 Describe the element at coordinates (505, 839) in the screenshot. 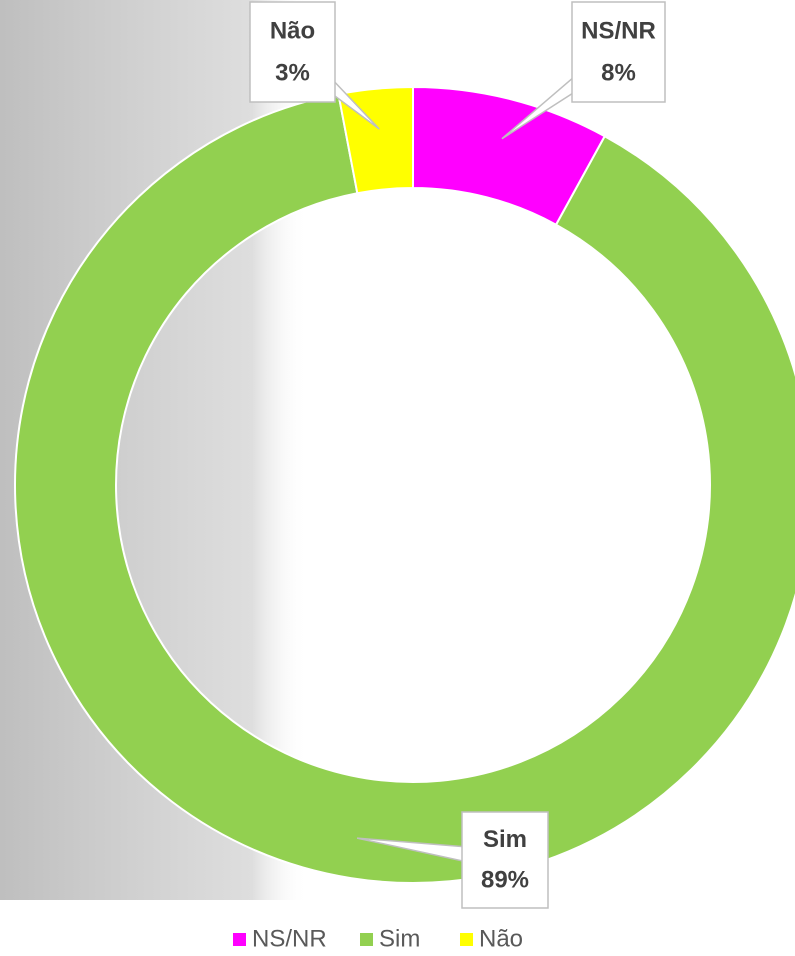

I see `callout-category: Sim` at that location.